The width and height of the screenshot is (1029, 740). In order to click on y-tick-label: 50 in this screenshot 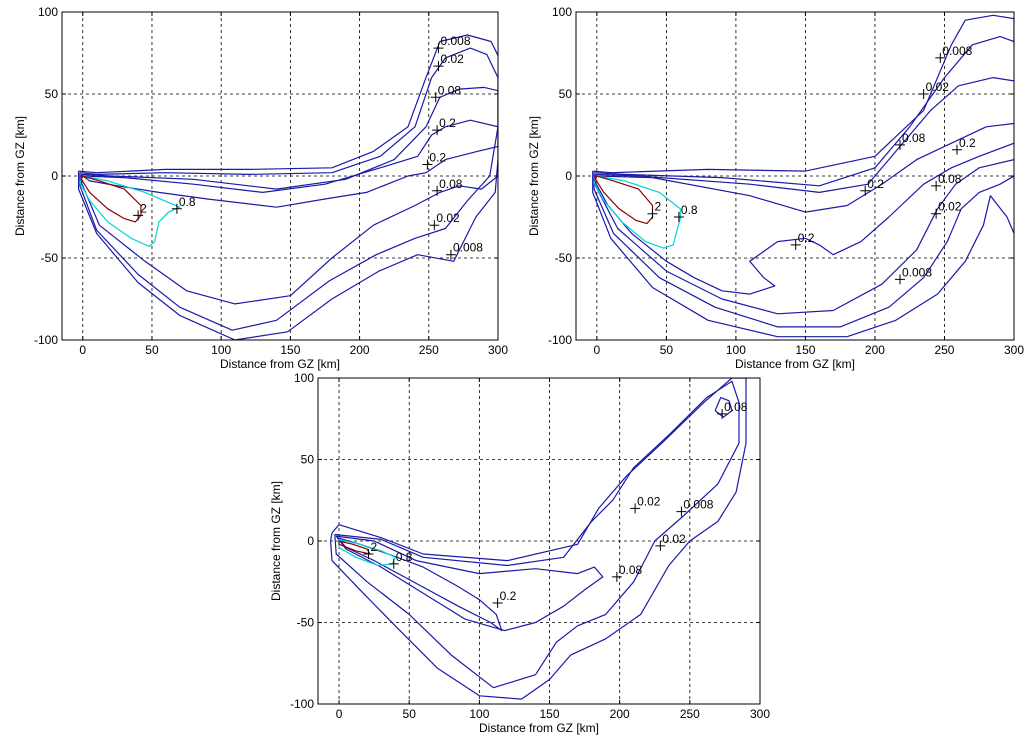, I will do `click(52, 94)`.